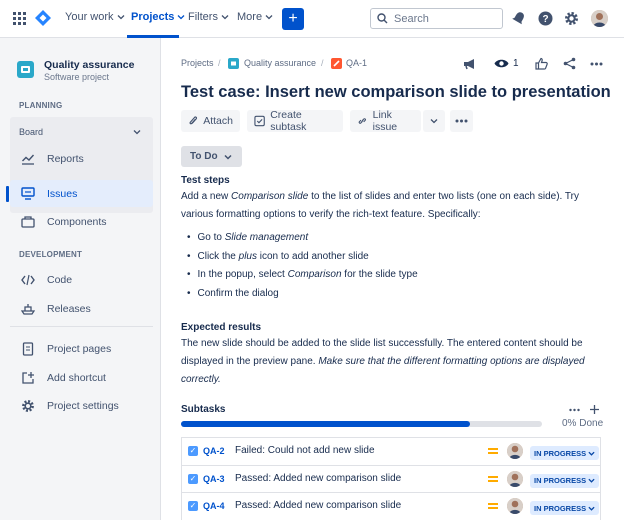 Image resolution: width=624 pixels, height=520 pixels. I want to click on nav-projects: Projects, so click(158, 17).